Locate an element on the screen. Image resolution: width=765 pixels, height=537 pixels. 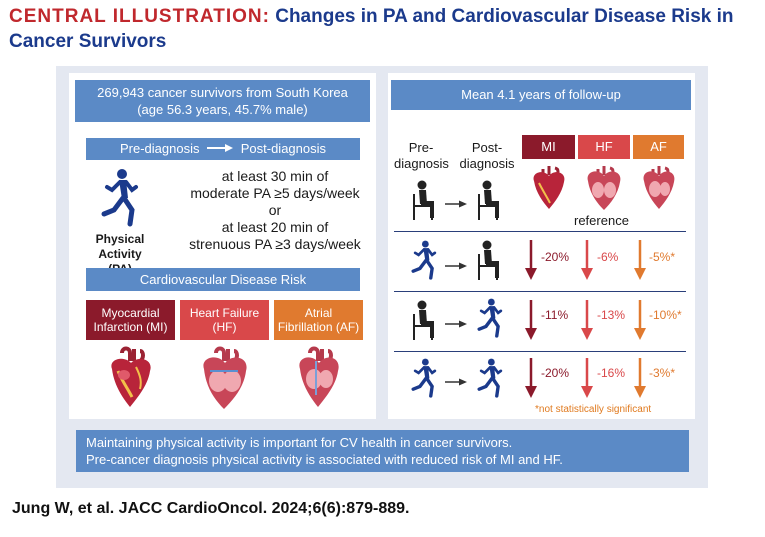
col-pre-line1: Pre- is located at coordinates (421, 147).